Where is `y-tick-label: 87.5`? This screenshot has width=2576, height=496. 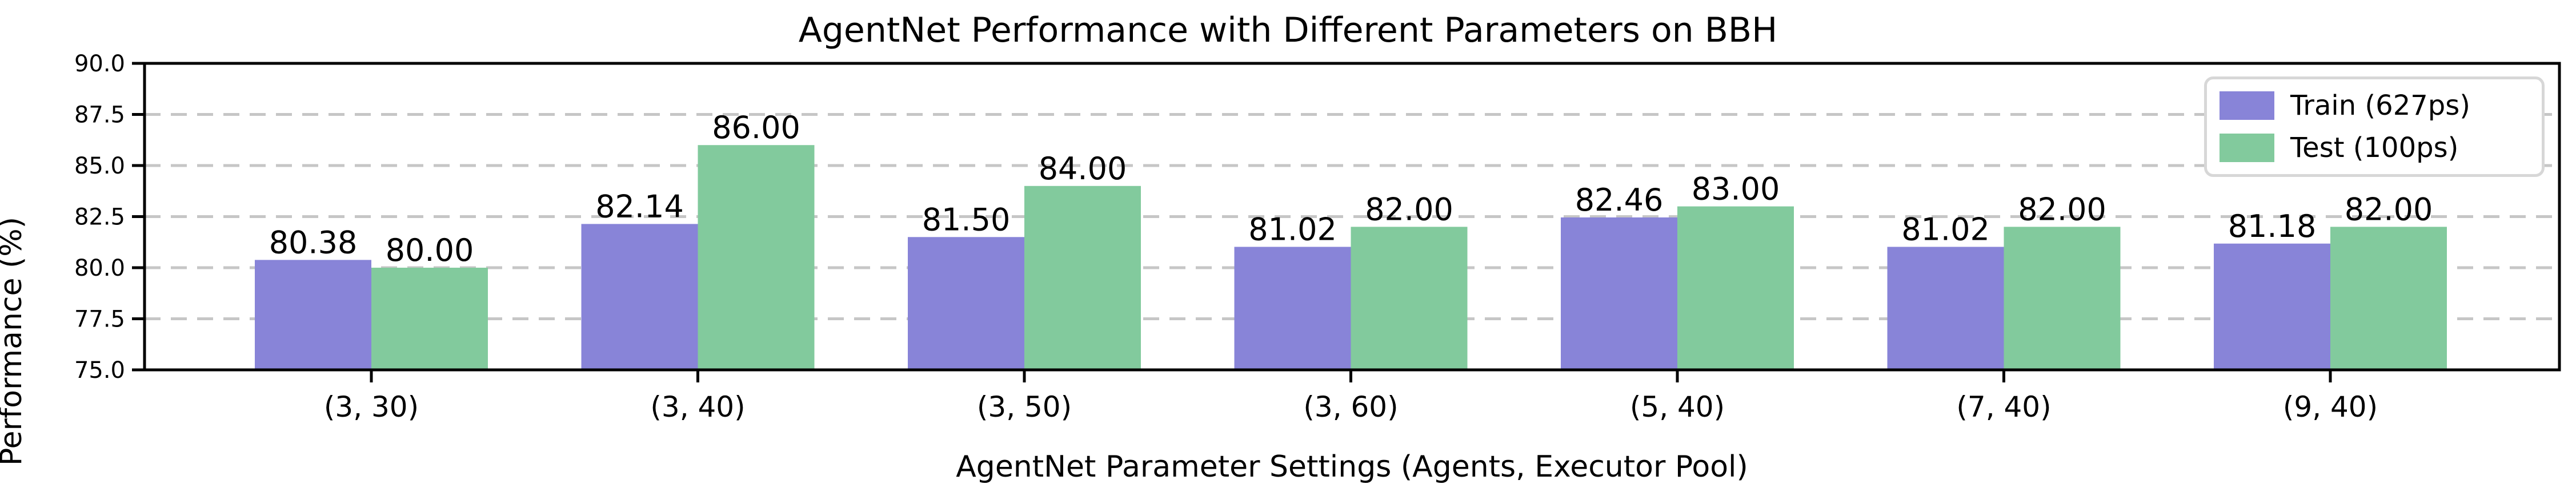 y-tick-label: 87.5 is located at coordinates (99, 115).